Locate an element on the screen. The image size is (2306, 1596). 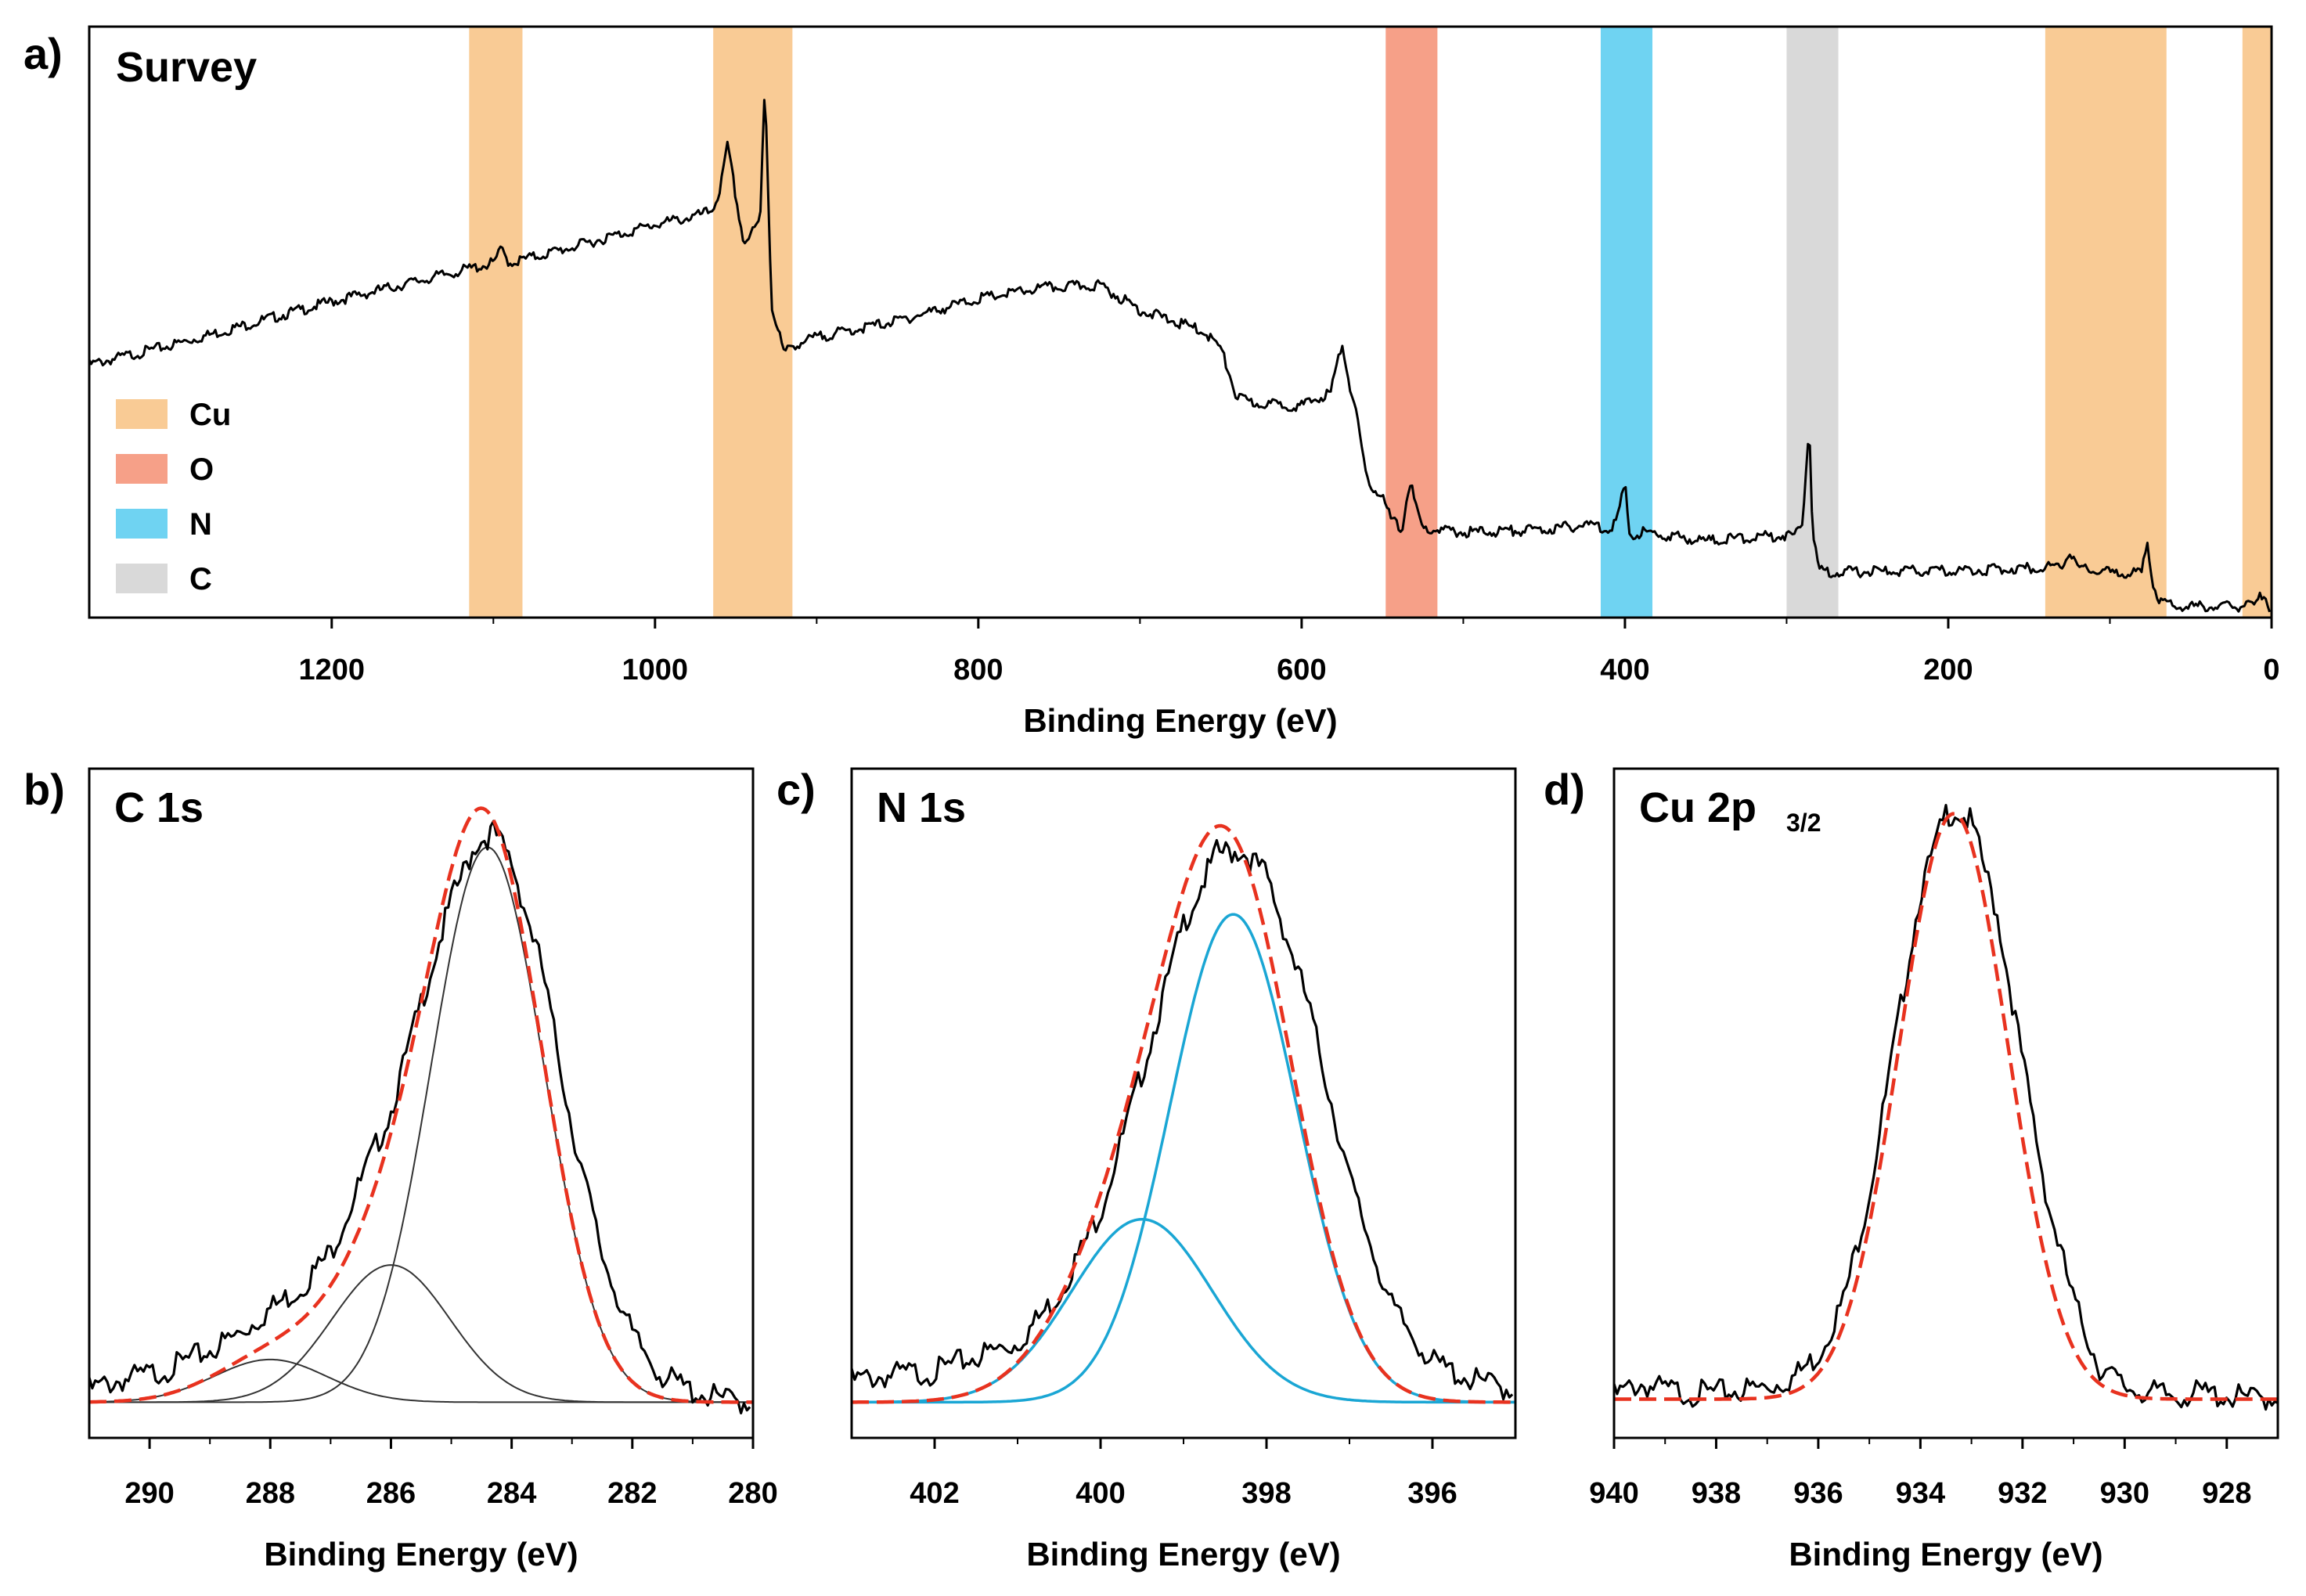
panel-letter: d) is located at coordinates (1564, 789).